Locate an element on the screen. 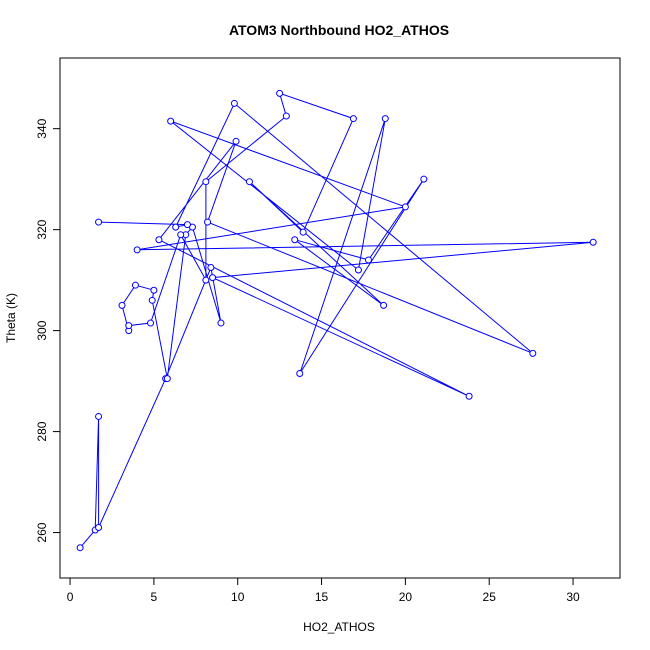 This screenshot has height=650, width=650. x-tick-label: 0 is located at coordinates (70, 597).